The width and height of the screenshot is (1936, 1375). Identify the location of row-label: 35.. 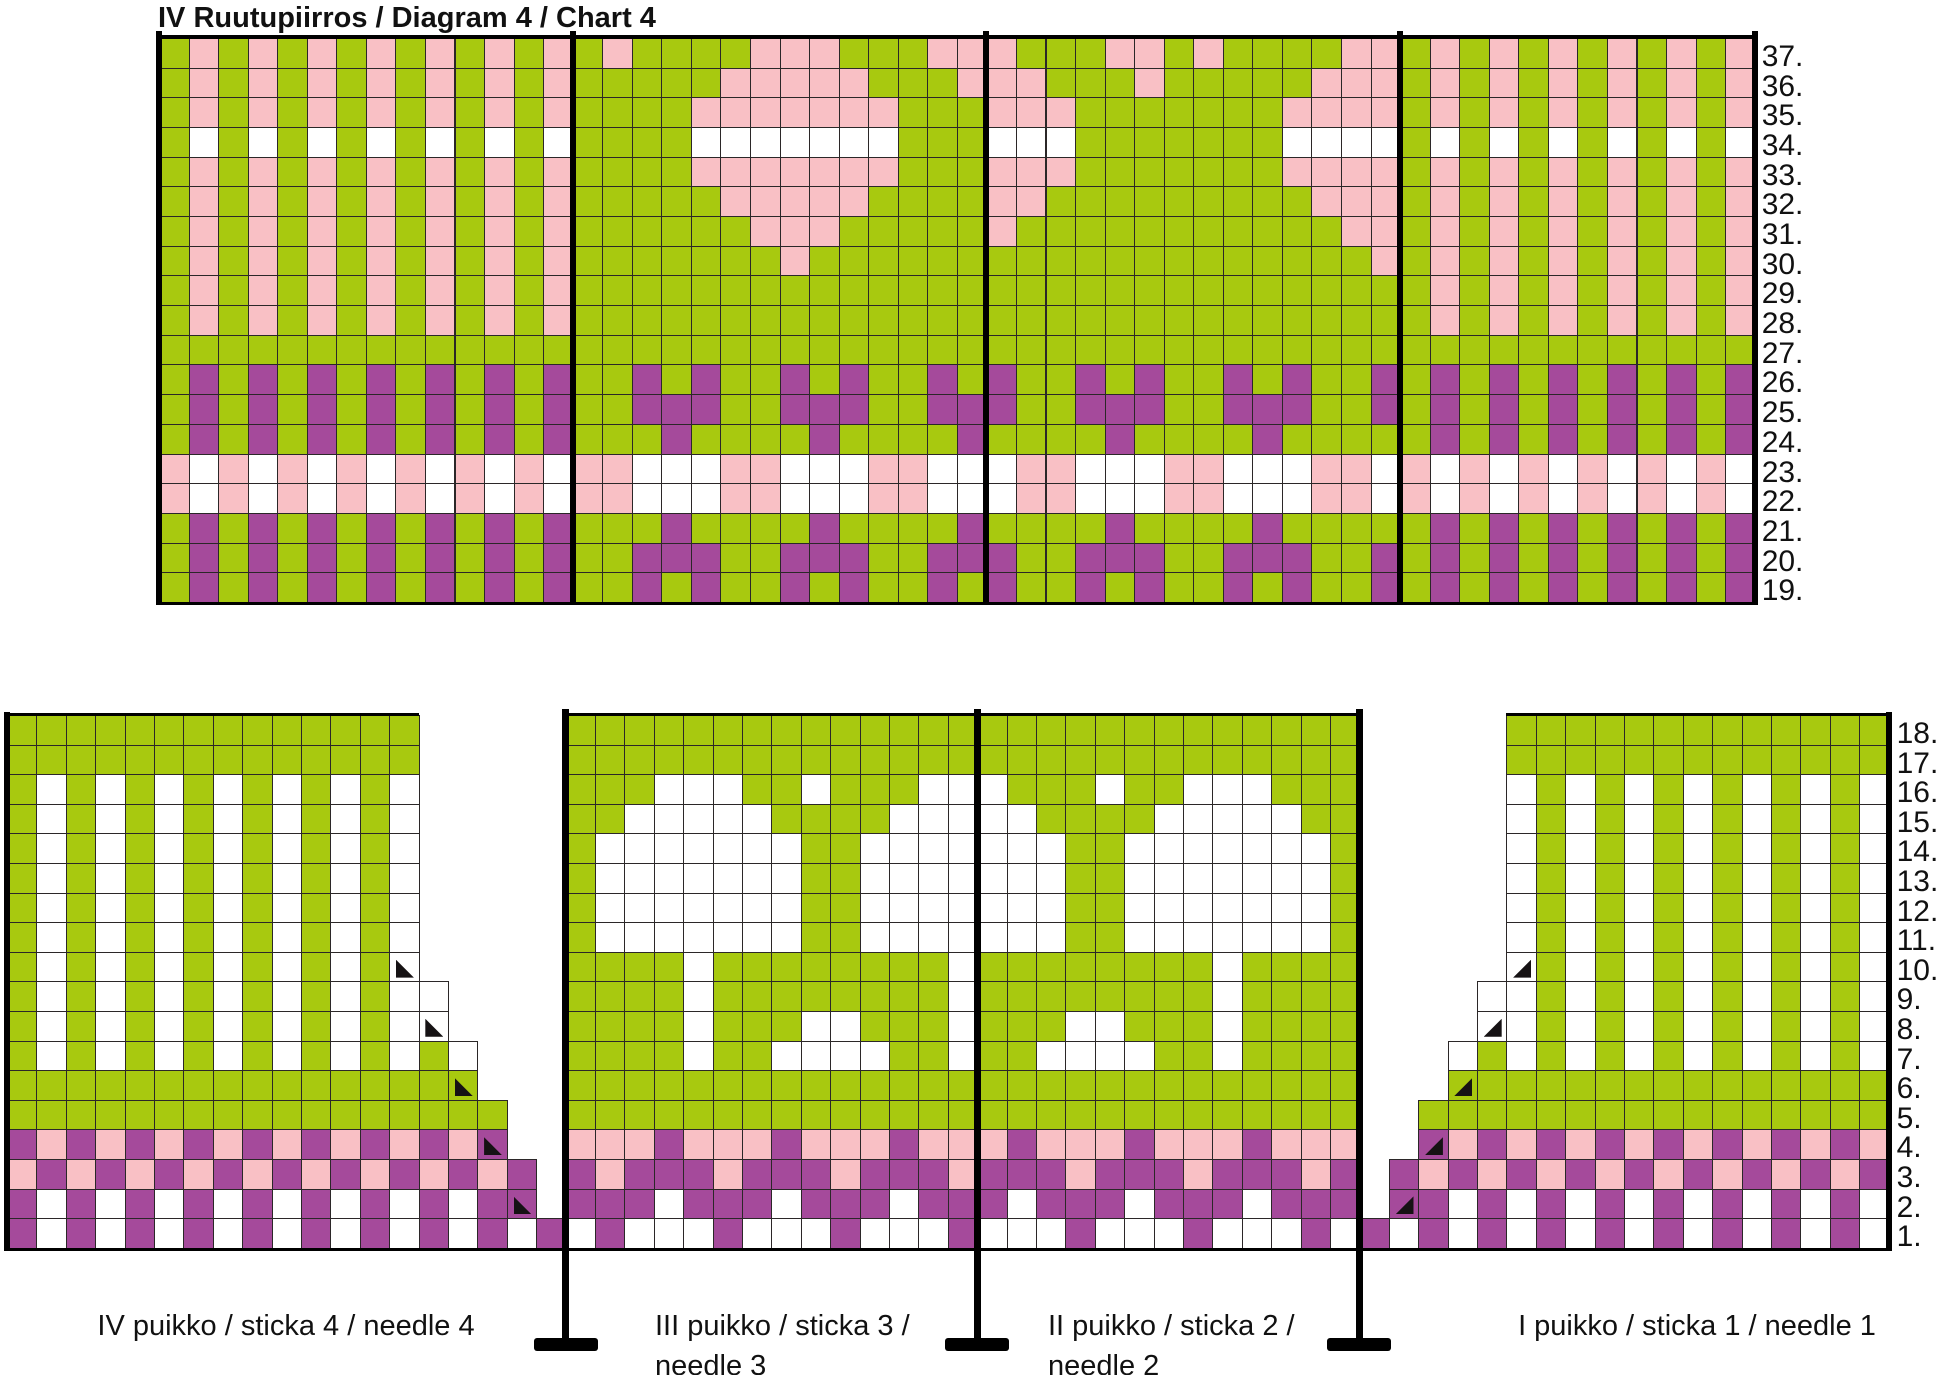
(1782, 116).